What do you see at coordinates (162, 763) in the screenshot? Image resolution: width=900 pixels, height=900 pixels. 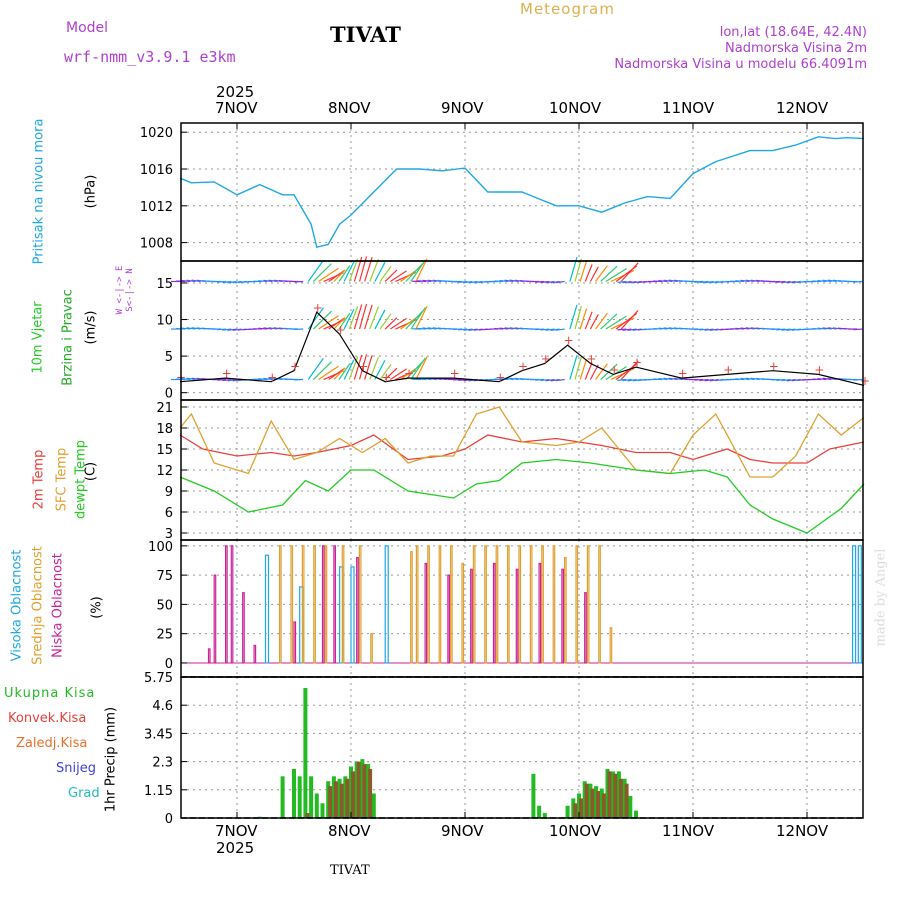 I see `y-tick-label: 2.3` at bounding box center [162, 763].